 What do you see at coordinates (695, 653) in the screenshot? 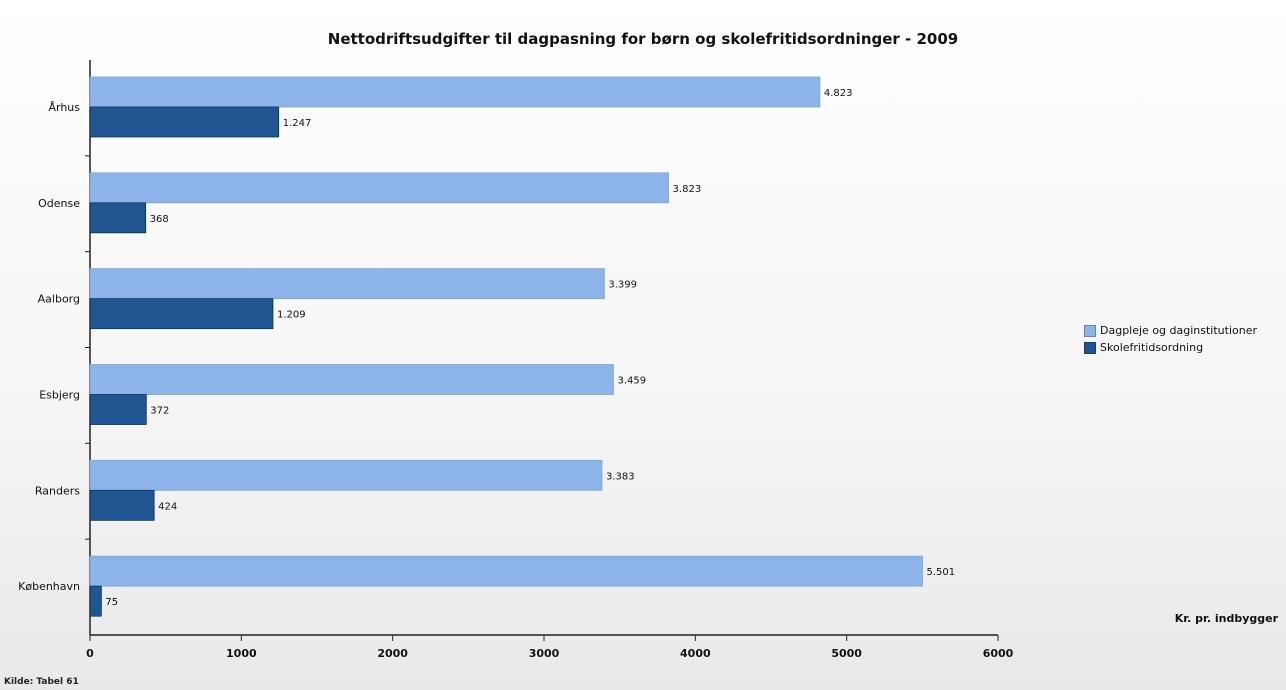
I see `x-tick-label: 4000` at bounding box center [695, 653].